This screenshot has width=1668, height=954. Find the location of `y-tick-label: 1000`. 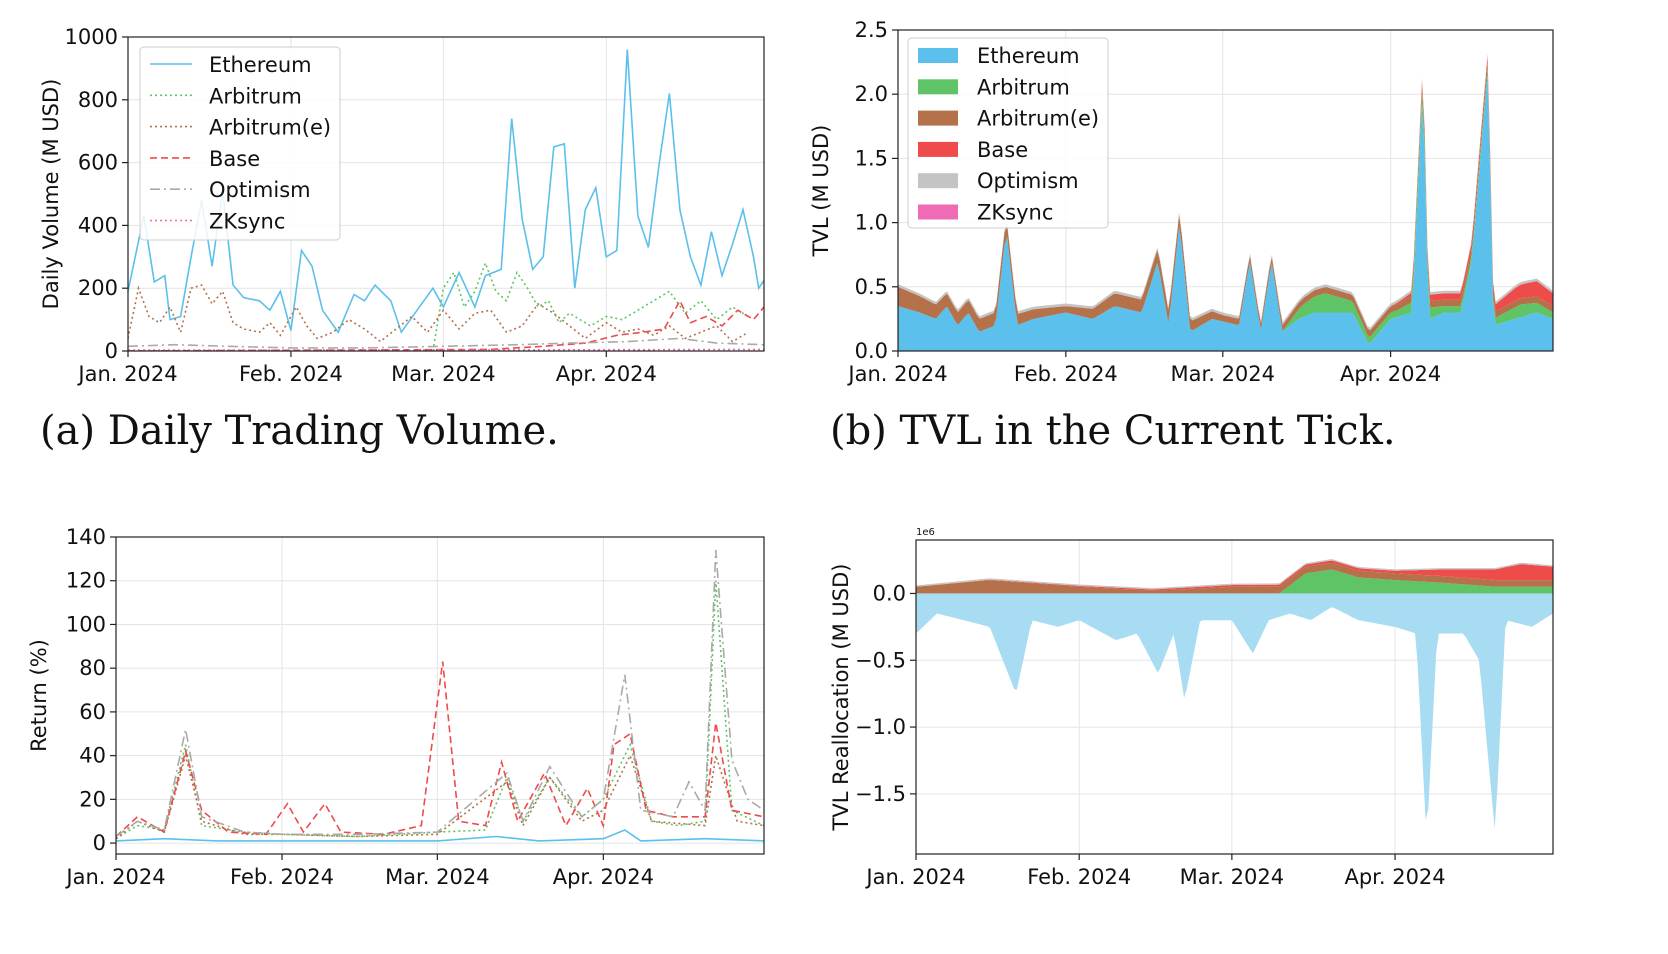

y-tick-label: 1000 is located at coordinates (91, 37).